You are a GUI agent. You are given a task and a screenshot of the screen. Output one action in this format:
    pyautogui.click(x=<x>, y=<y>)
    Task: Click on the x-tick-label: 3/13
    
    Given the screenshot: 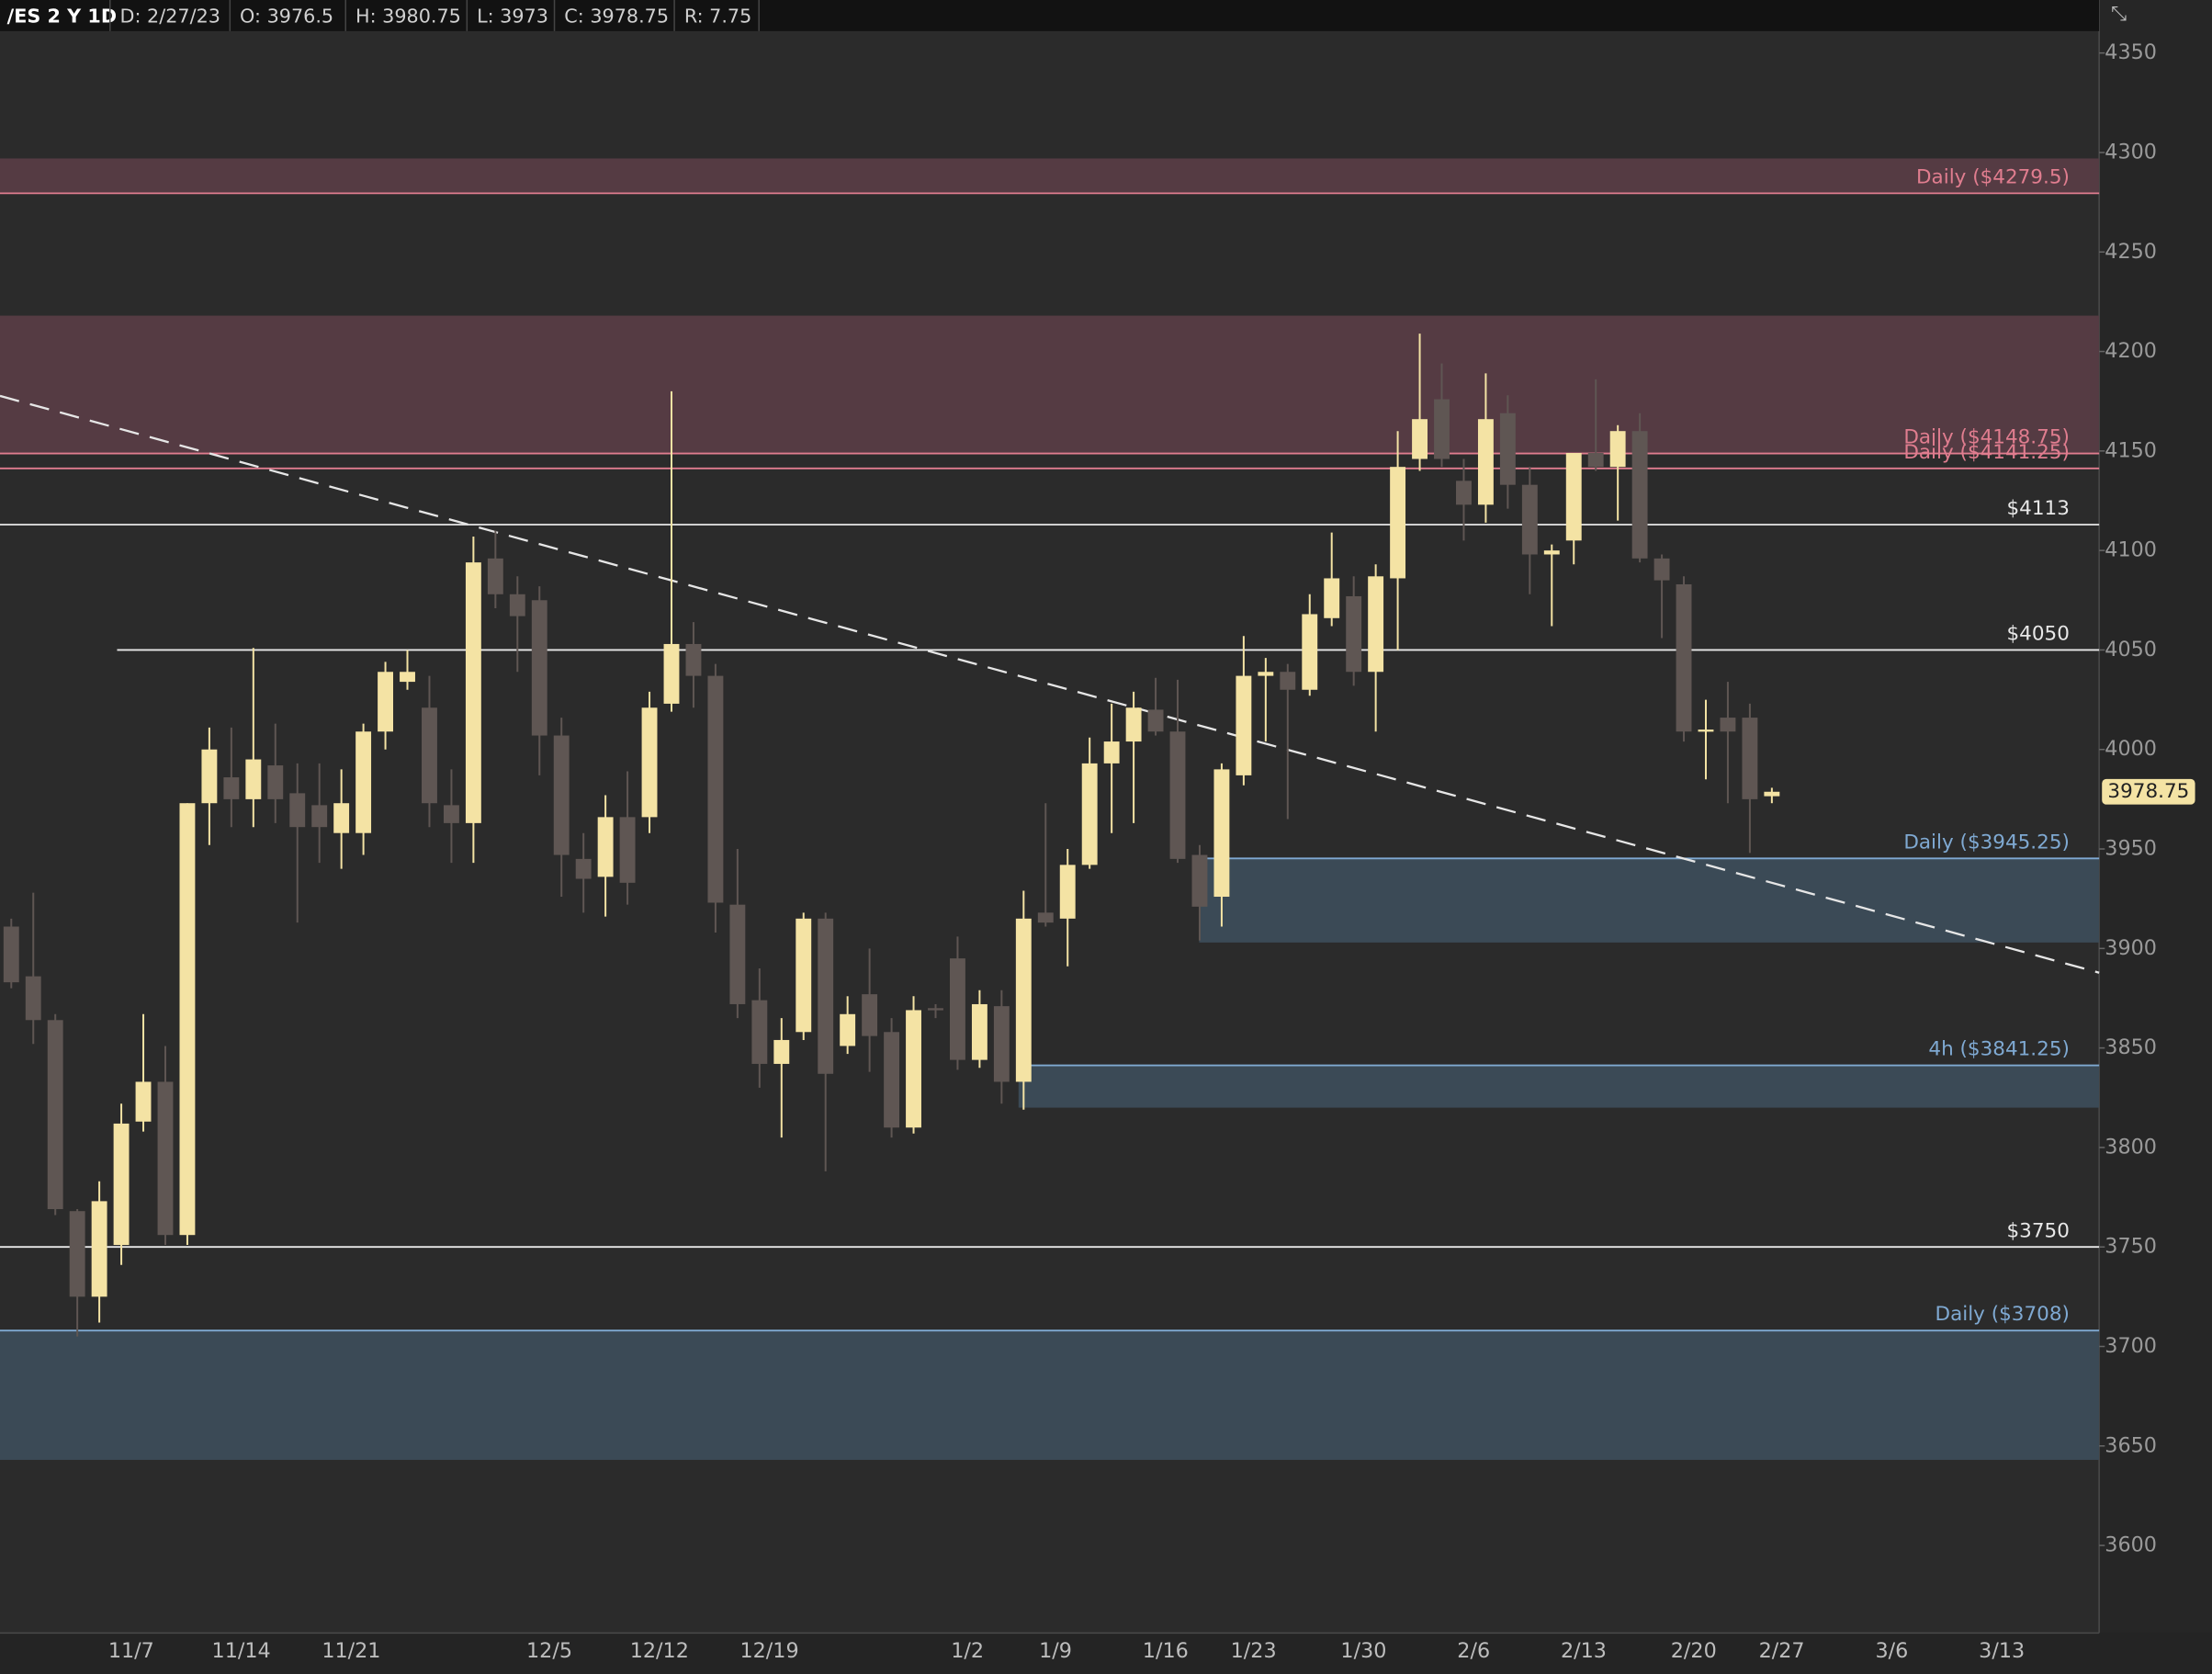 What is the action you would take?
    pyautogui.click(x=2002, y=1651)
    